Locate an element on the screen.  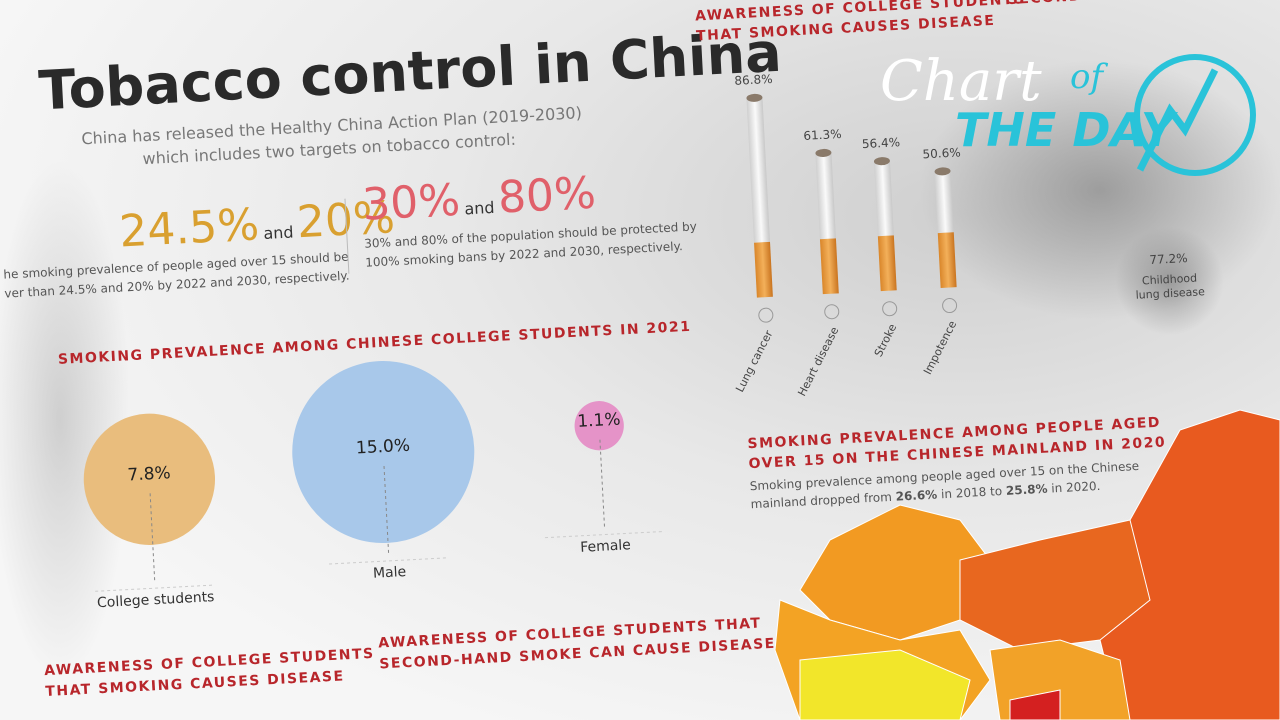
secondhand-value: 77.2% is located at coordinates (1168, 259).